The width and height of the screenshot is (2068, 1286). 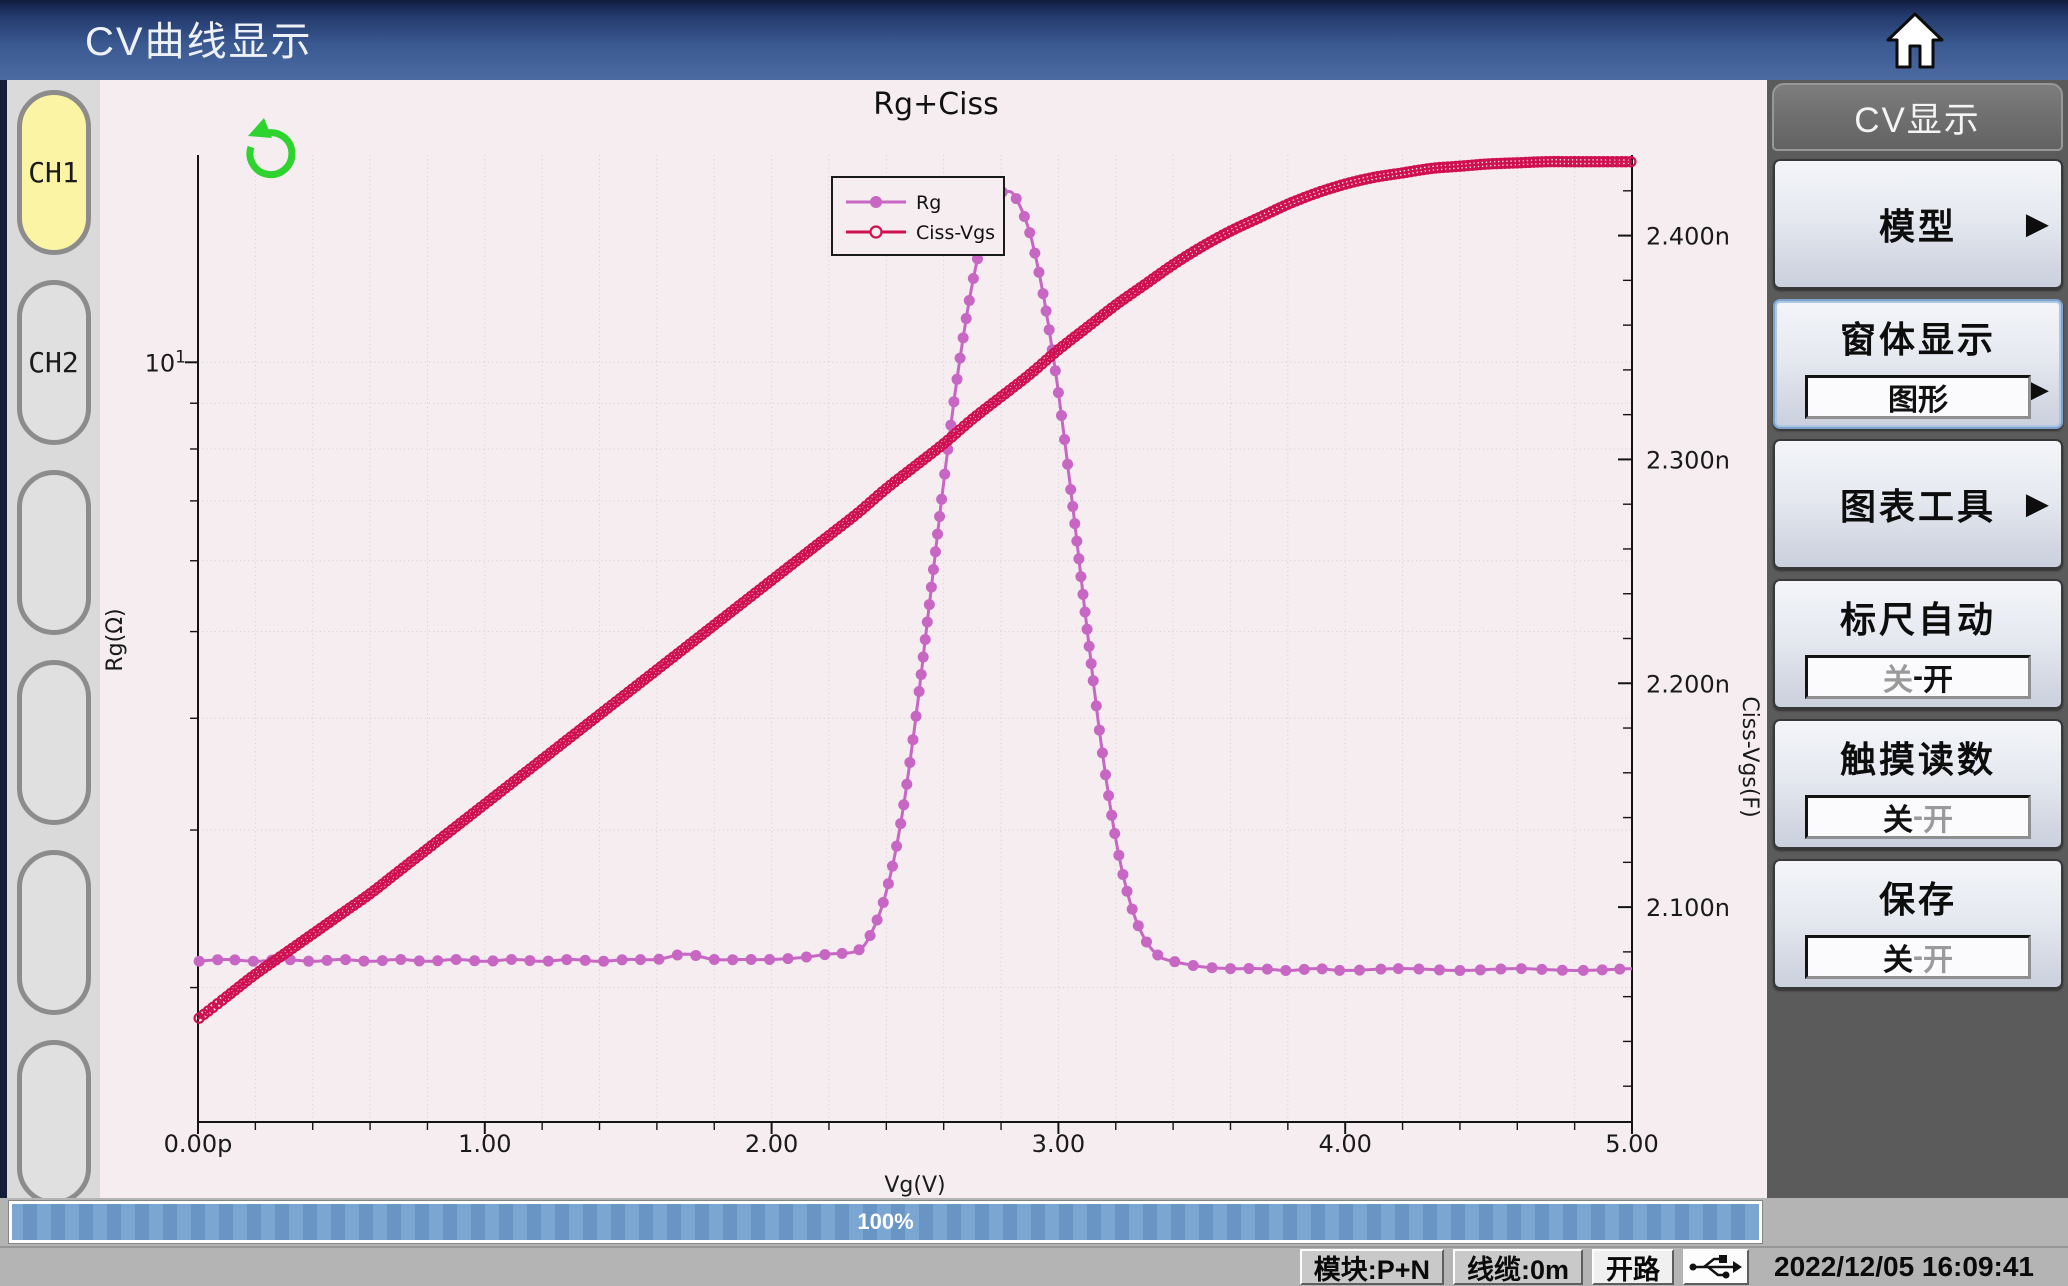 I want to click on home-icon, so click(x=1915, y=40).